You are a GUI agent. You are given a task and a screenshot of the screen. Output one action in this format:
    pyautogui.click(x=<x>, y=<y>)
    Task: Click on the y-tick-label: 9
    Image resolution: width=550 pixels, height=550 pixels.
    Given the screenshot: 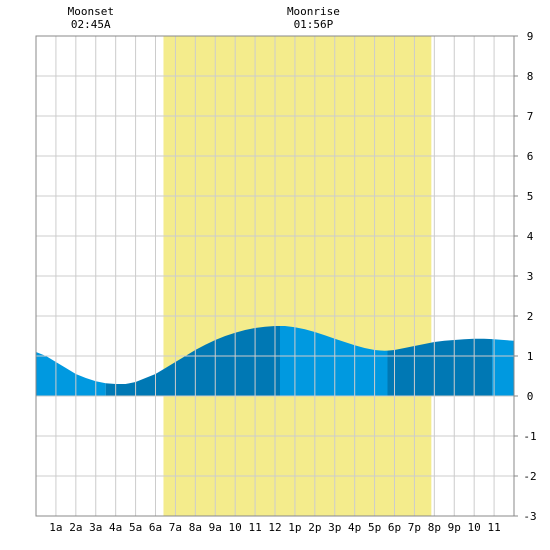 What is the action you would take?
    pyautogui.click(x=530, y=36)
    